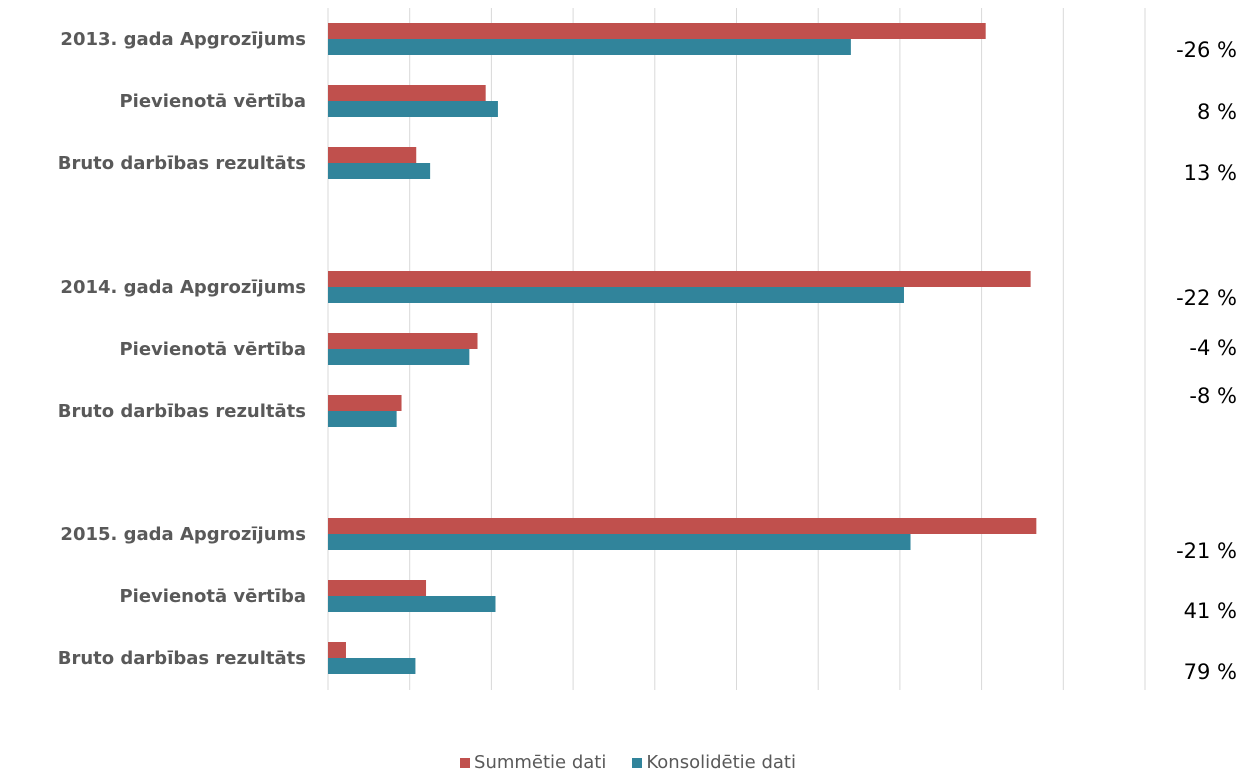 This screenshot has width=1256, height=774. I want to click on legend-label-konsolidetie: Konsolidētie dati, so click(721, 762).